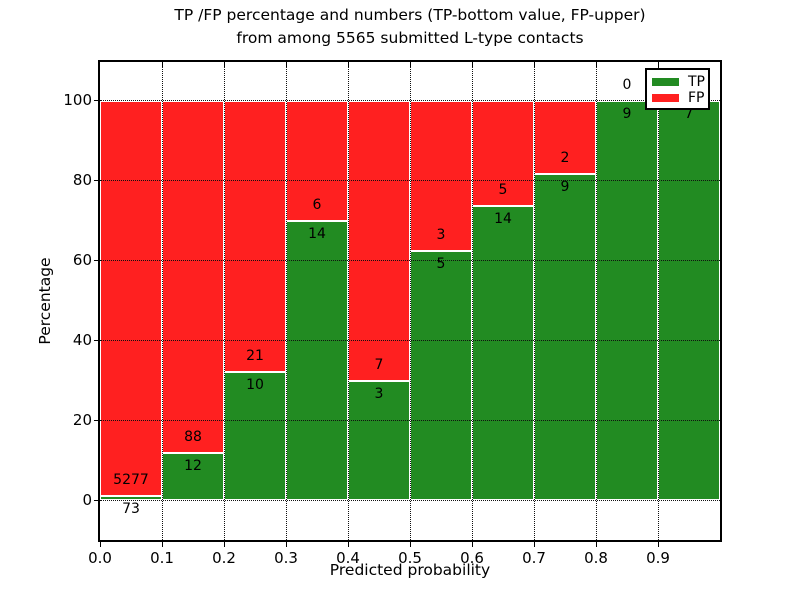 The image size is (800, 600). Describe the element at coordinates (317, 205) in the screenshot. I see `annotation-fp-count: 6` at that location.